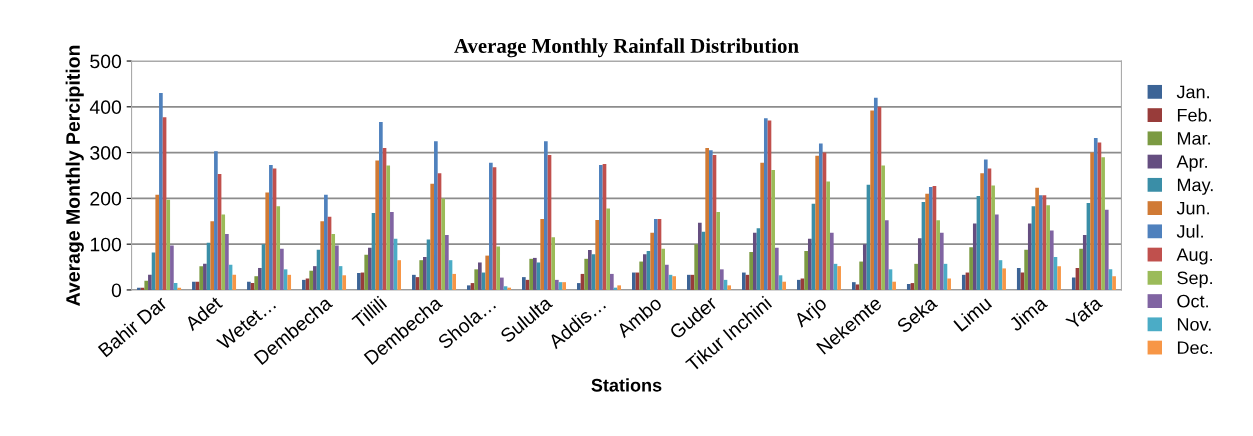  What do you see at coordinates (106, 153) in the screenshot?
I see `y-tick-label: 300` at bounding box center [106, 153].